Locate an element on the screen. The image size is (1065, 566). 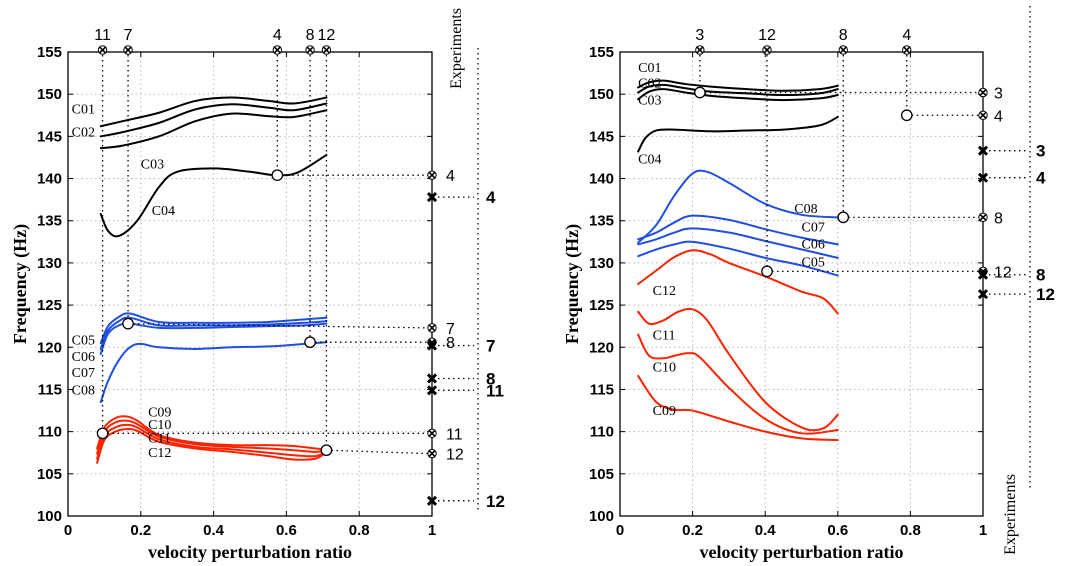
curve-label: C06 is located at coordinates (83, 357).